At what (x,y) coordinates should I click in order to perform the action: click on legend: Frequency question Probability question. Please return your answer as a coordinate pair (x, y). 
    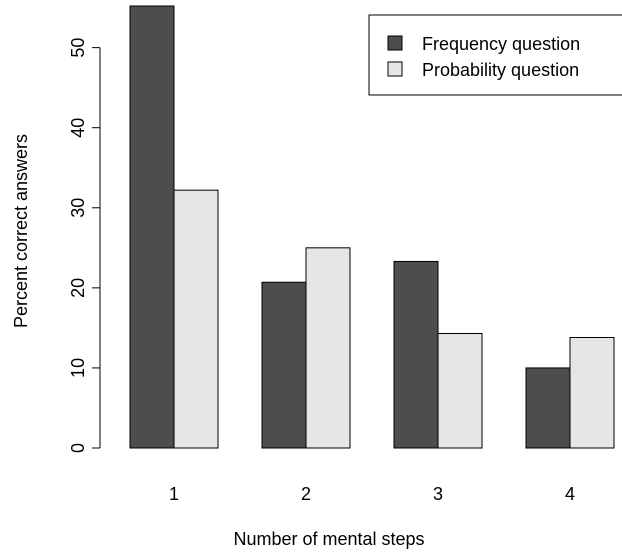
    Looking at the image, I should click on (495, 55).